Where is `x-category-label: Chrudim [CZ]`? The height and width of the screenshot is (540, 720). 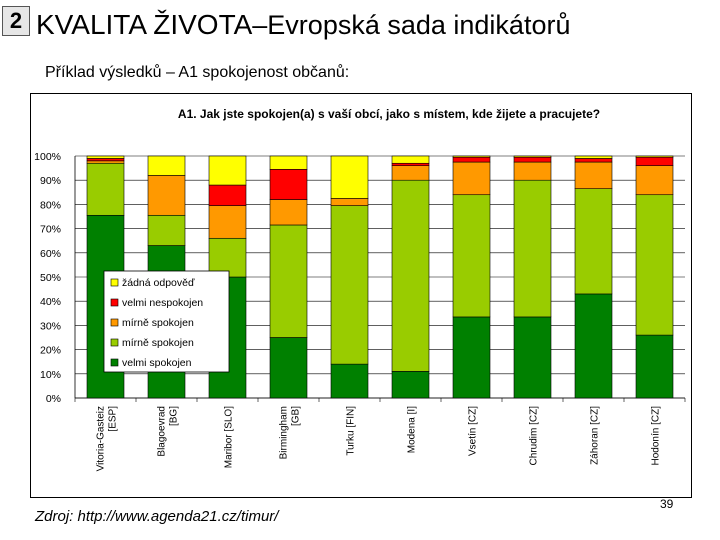
x-category-label: Chrudim [CZ] is located at coordinates (534, 436).